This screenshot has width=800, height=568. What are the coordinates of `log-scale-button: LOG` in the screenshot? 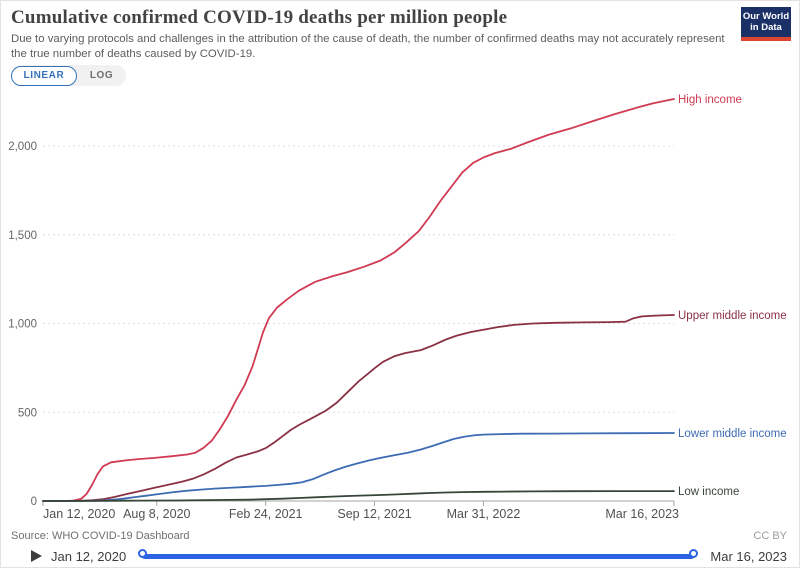 It's located at (101, 75).